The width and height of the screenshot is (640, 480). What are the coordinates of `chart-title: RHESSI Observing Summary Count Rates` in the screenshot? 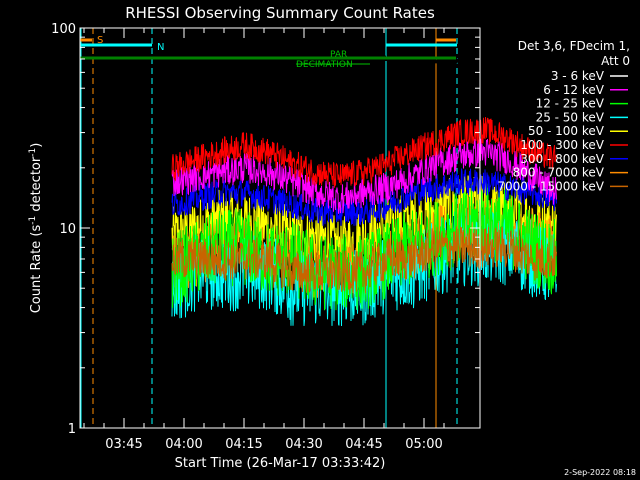 It's located at (280, 13).